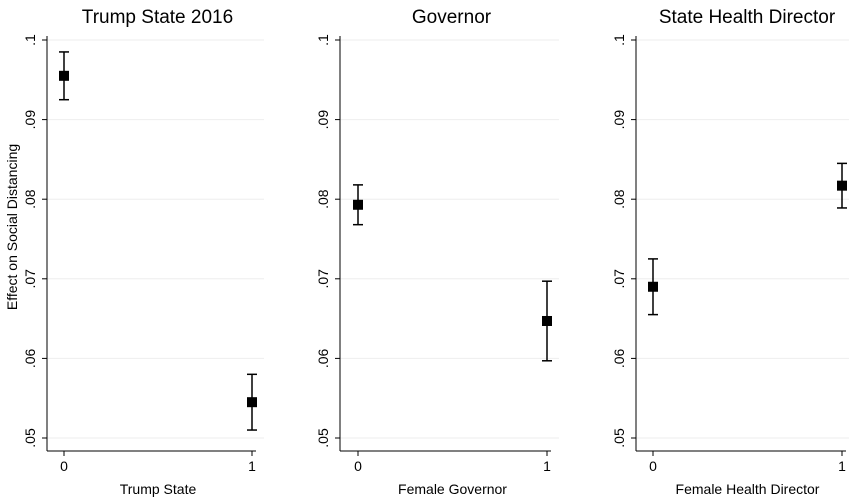  What do you see at coordinates (157, 17) in the screenshot?
I see `chart-title: Trump State 2016` at bounding box center [157, 17].